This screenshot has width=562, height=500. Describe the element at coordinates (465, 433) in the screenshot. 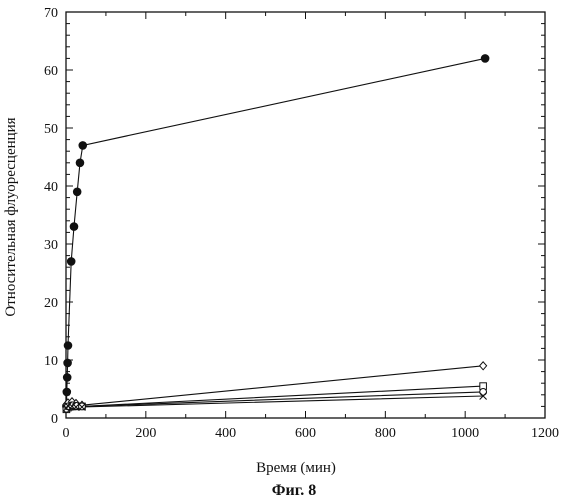

I see `x-tick-label: 1000` at that location.